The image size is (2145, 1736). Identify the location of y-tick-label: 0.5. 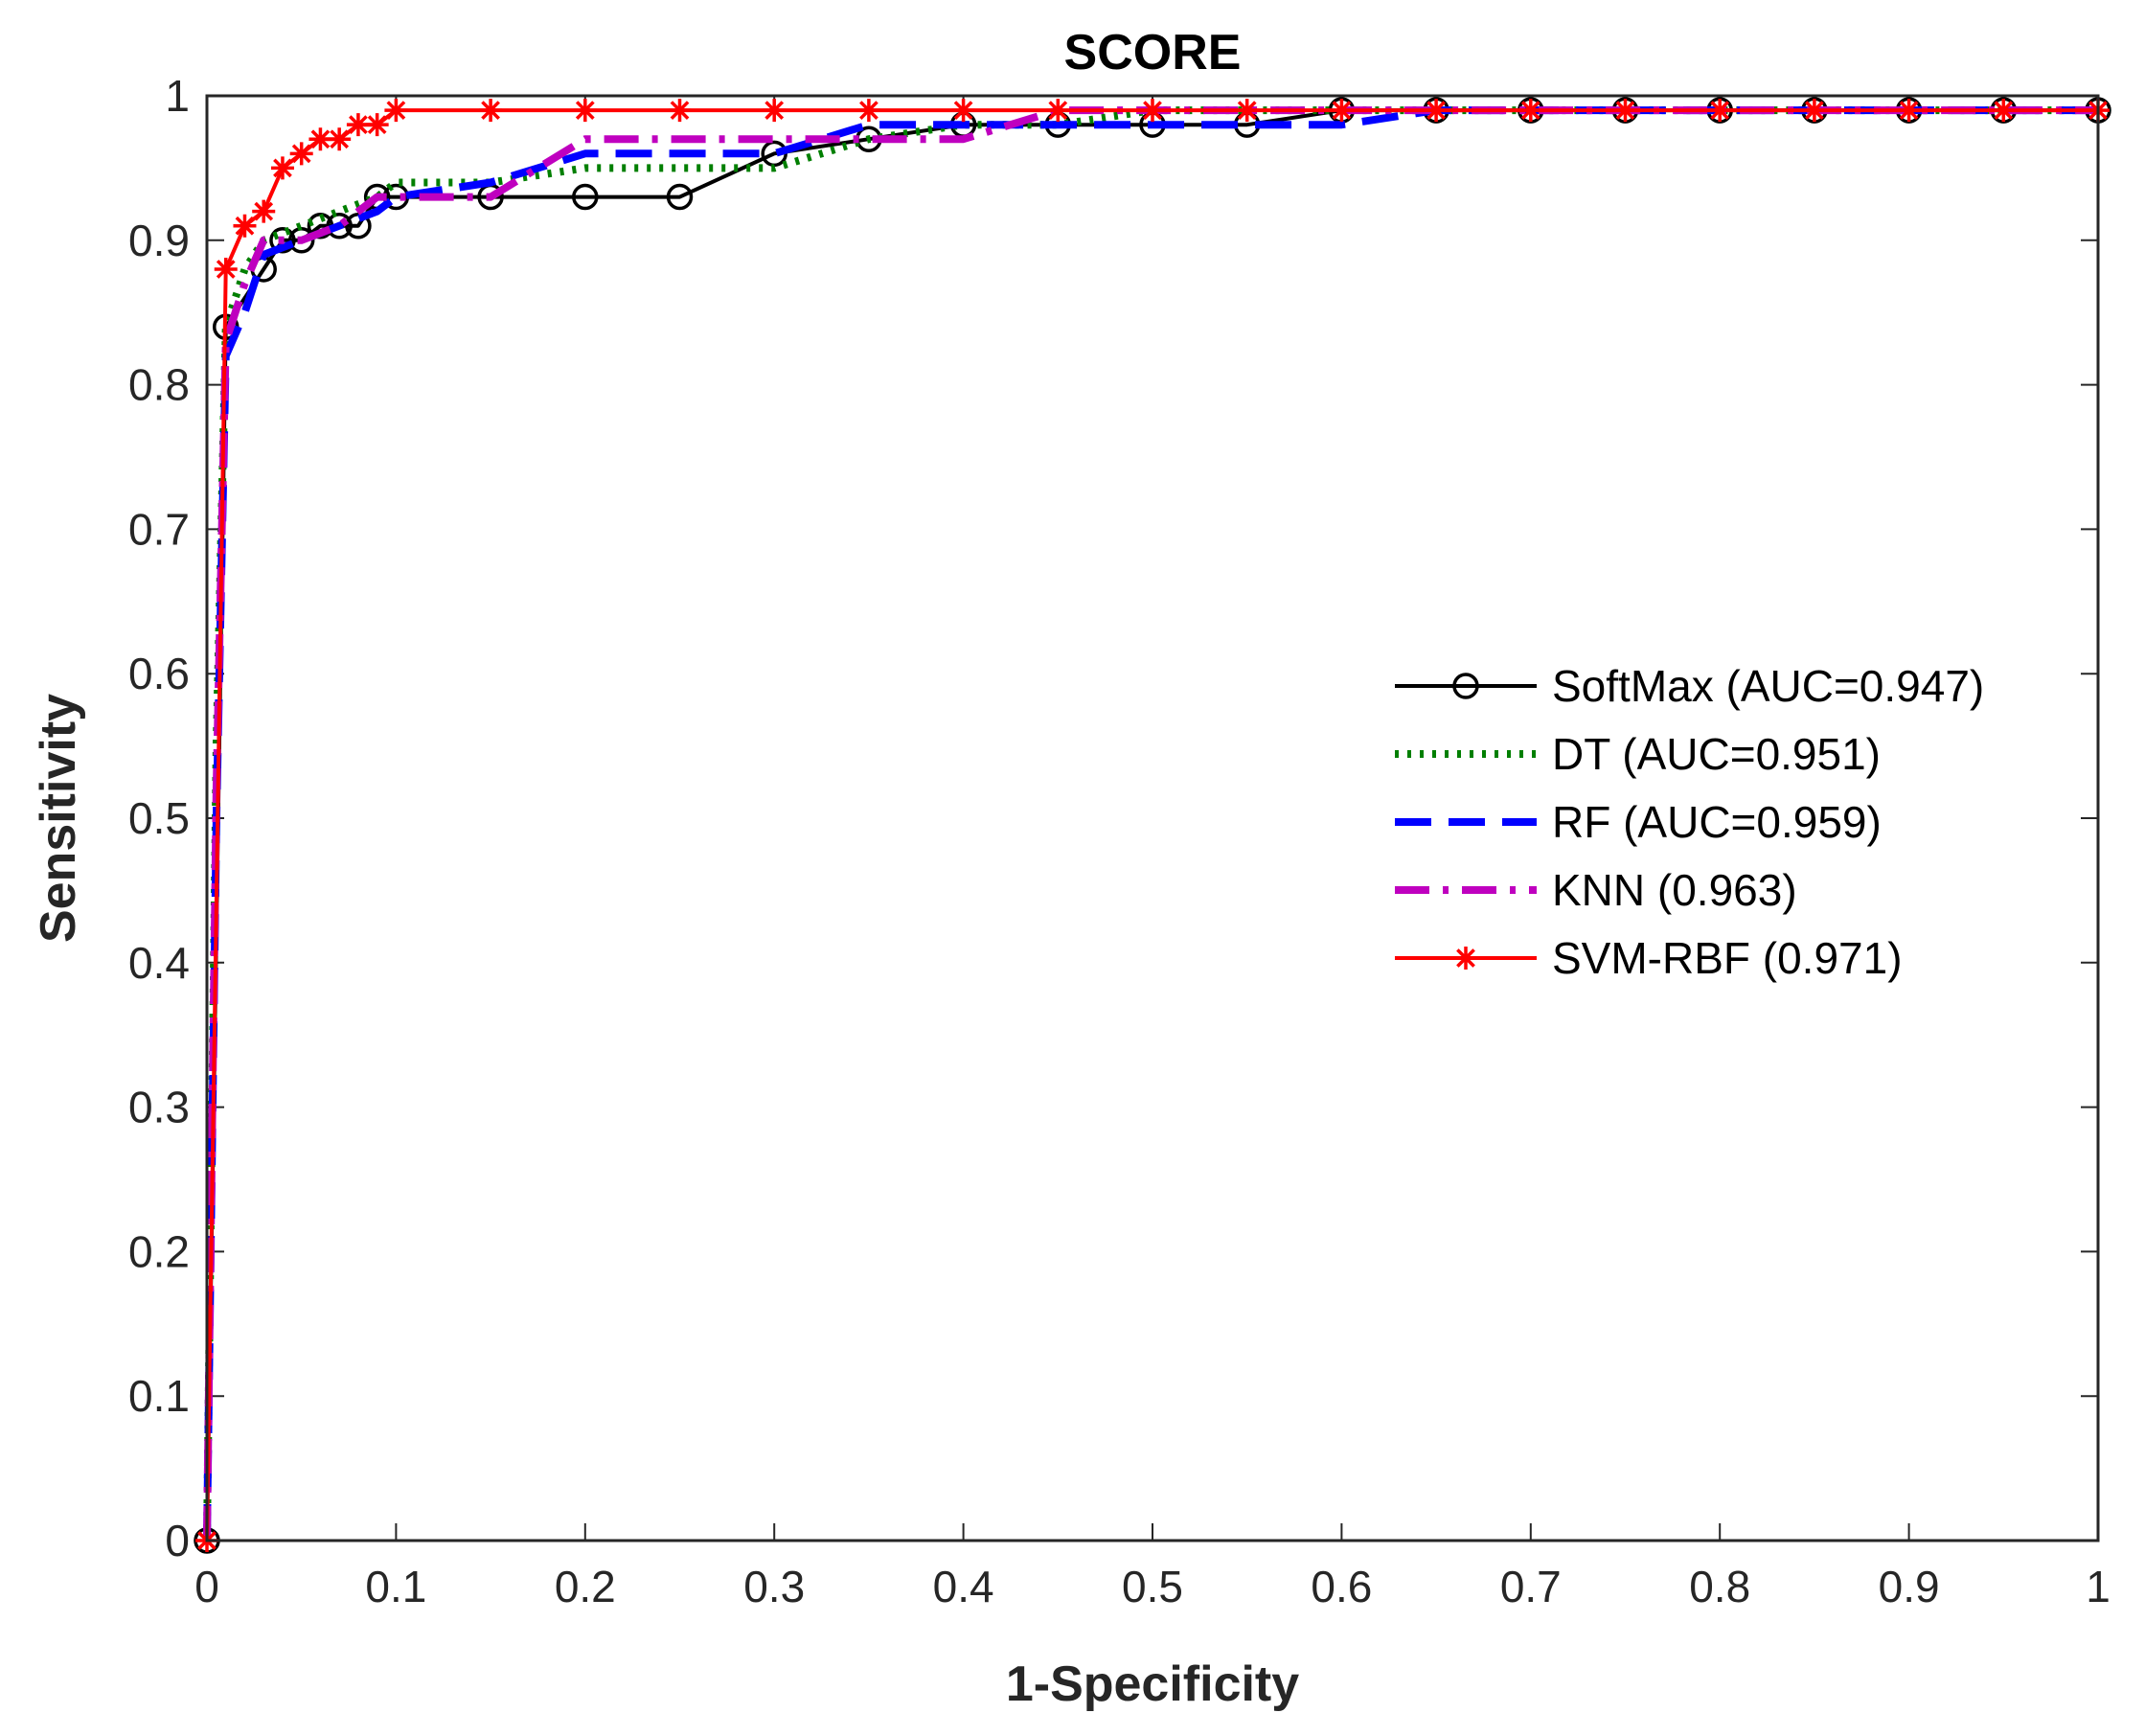
(159, 818).